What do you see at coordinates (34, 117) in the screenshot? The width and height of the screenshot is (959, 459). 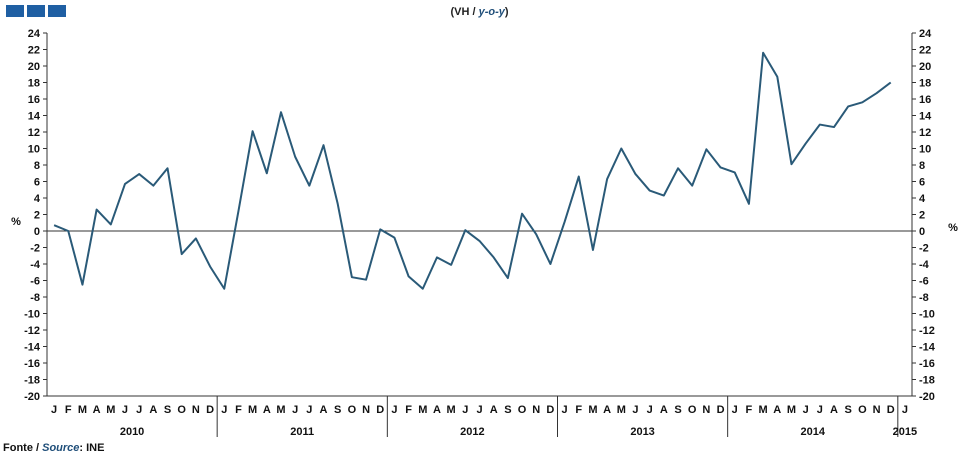 I see `y-tick-label-left: 14` at bounding box center [34, 117].